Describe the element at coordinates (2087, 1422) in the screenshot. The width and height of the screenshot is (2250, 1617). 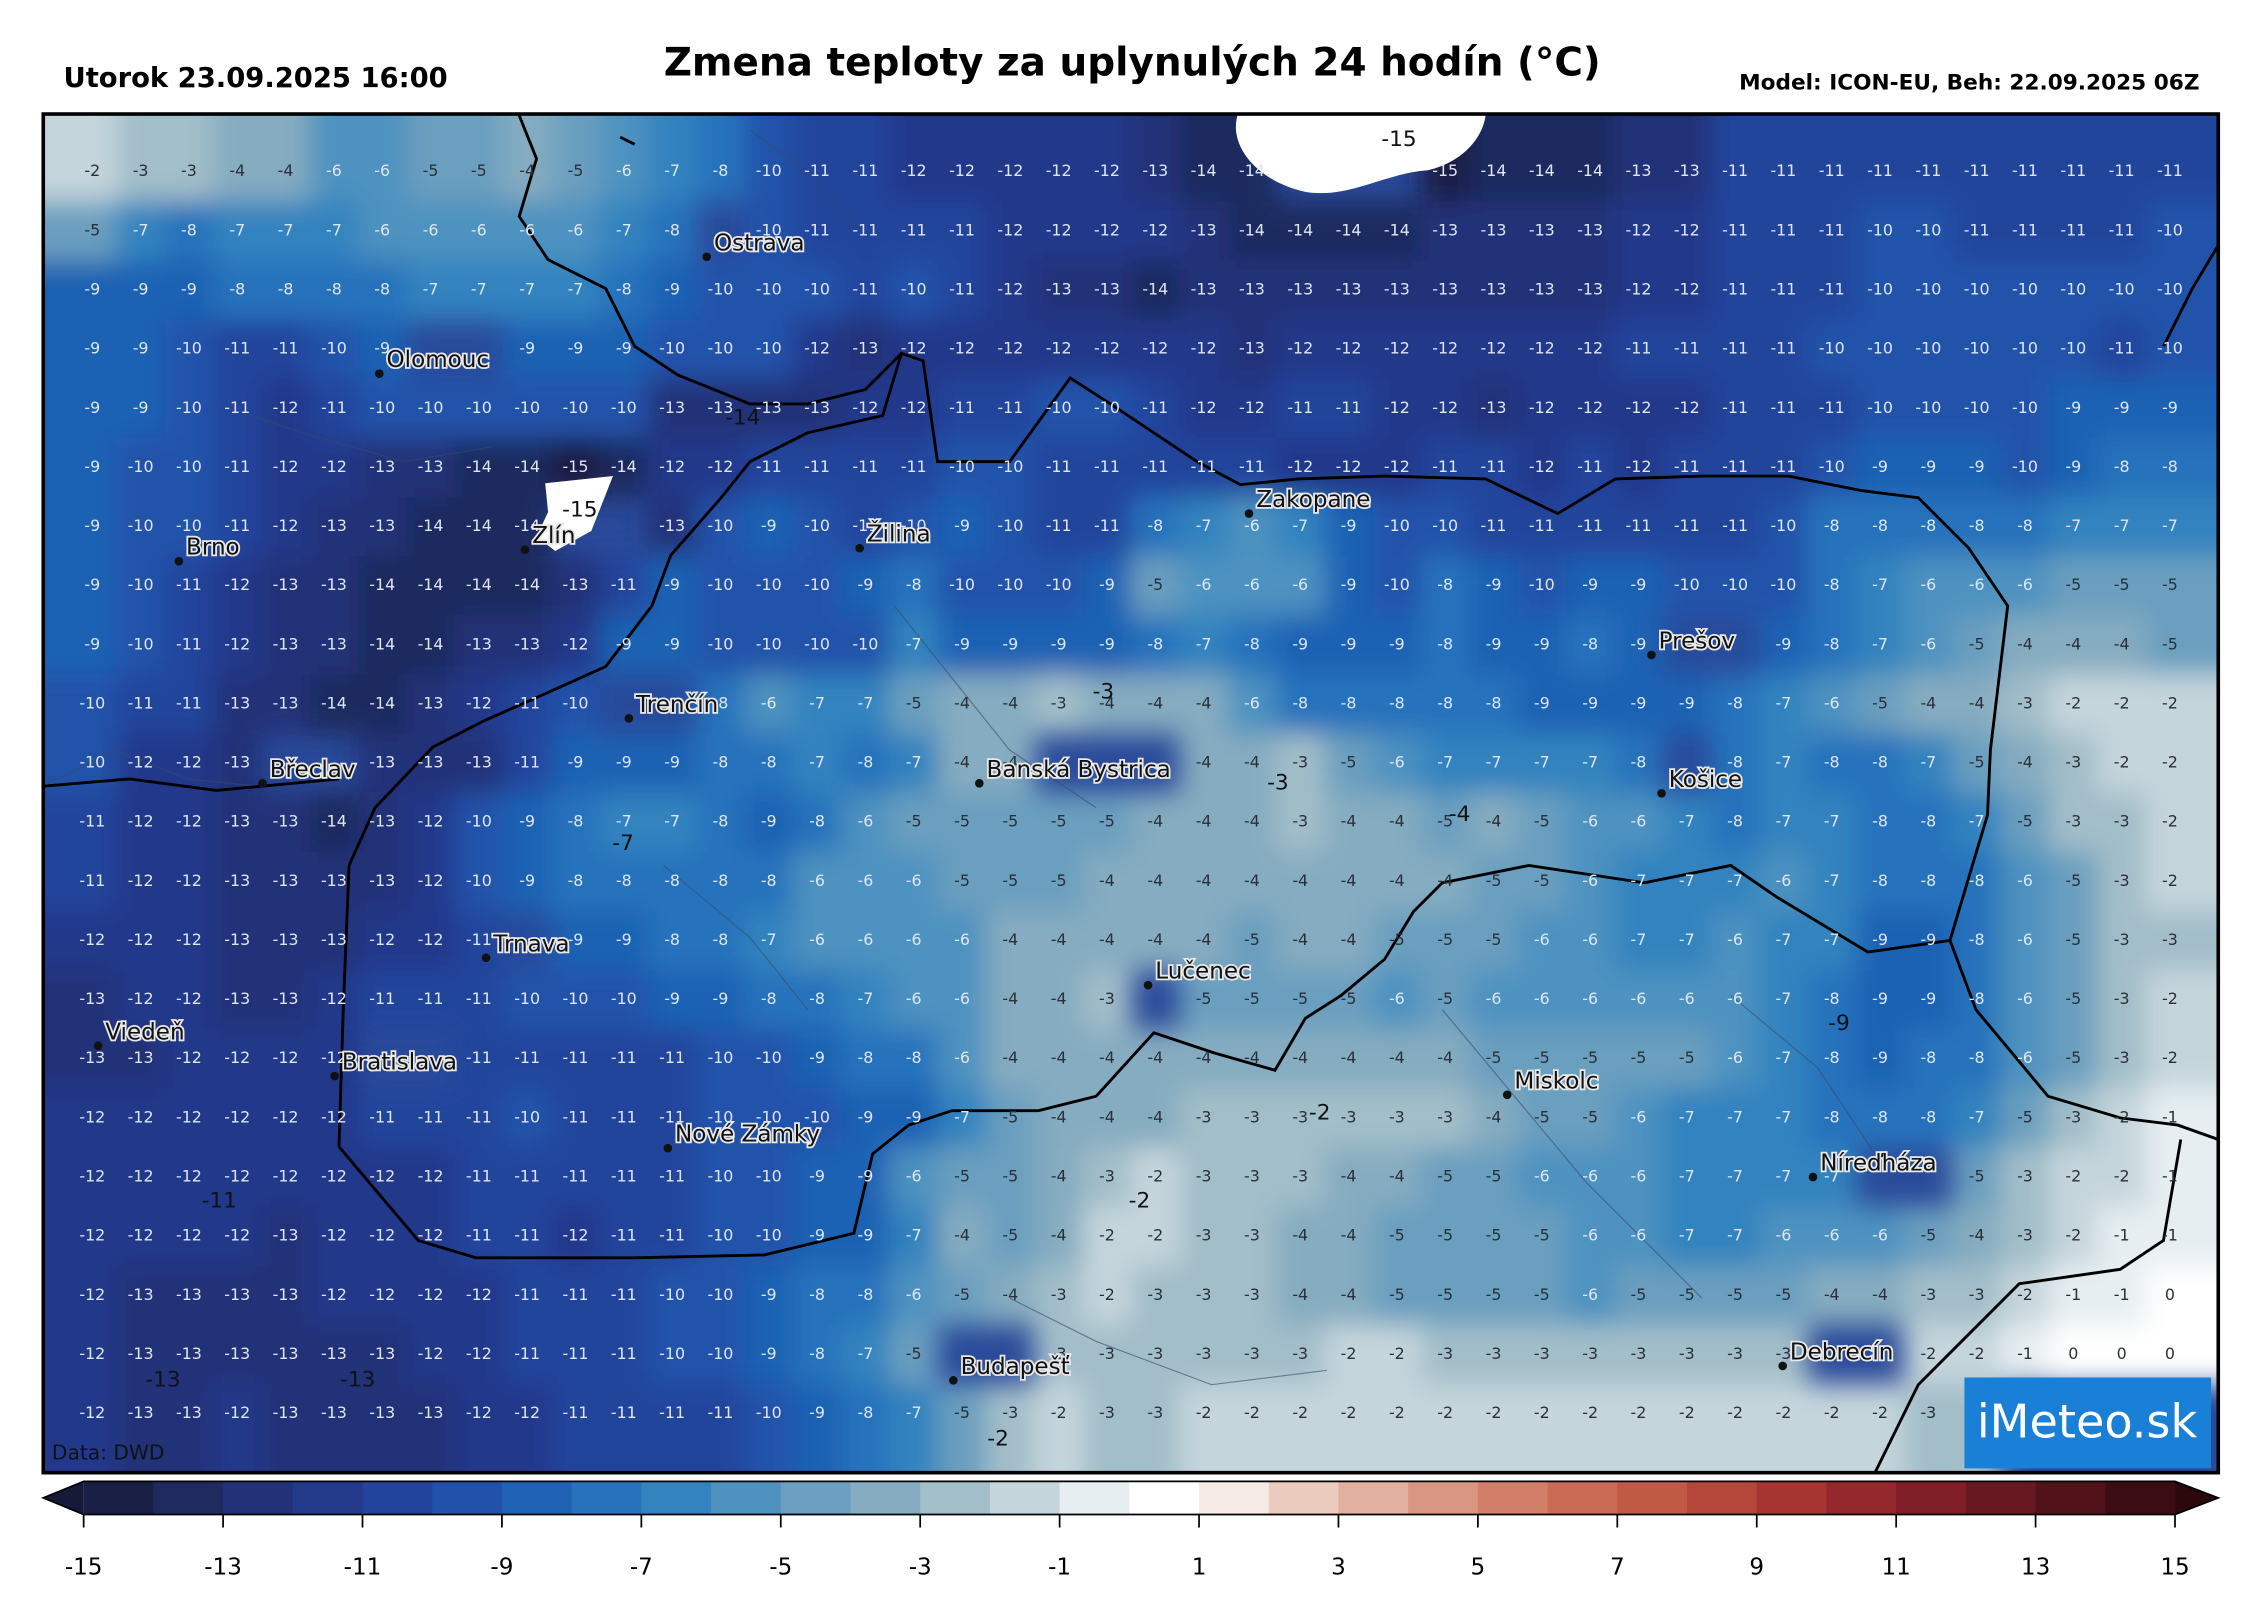
I see `logo: iMeteo.sk` at that location.